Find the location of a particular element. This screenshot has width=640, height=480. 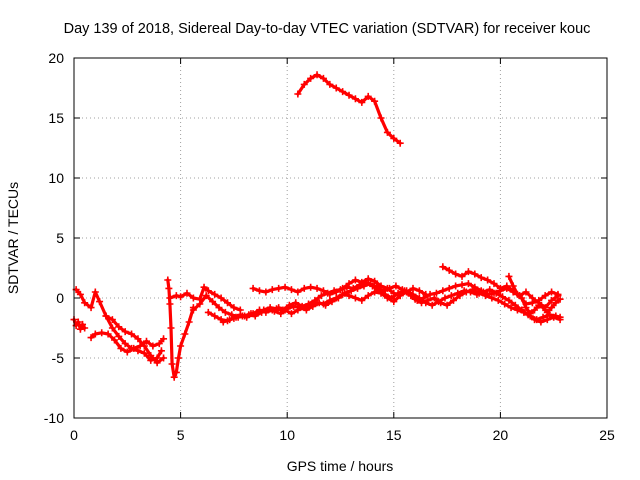

y-tick-label: -5 is located at coordinates (58, 358).